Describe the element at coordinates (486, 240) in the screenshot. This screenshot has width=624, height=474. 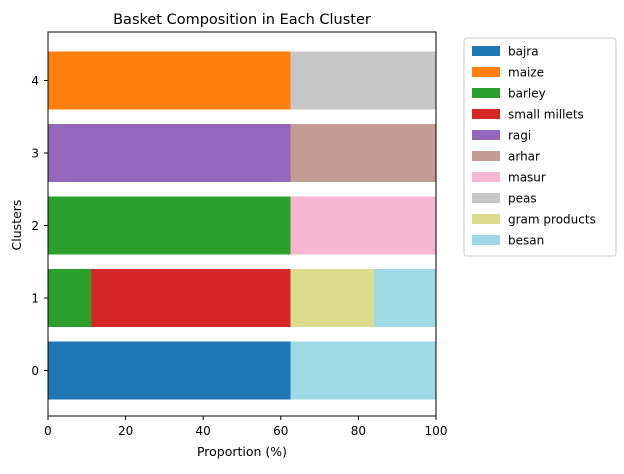
I see `legend-swatch-besan` at that location.